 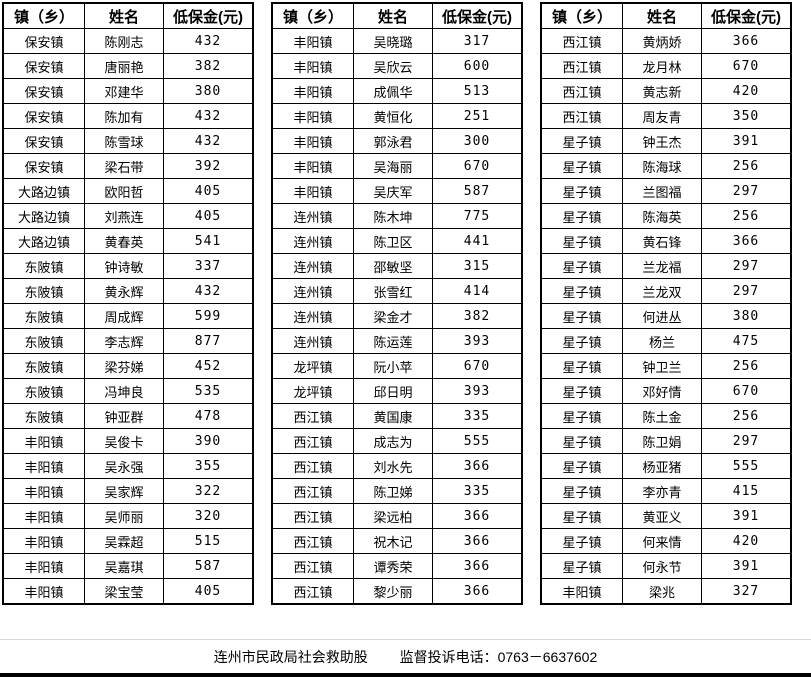 What do you see at coordinates (746, 541) in the screenshot?
I see `amount-cell: 420` at bounding box center [746, 541].